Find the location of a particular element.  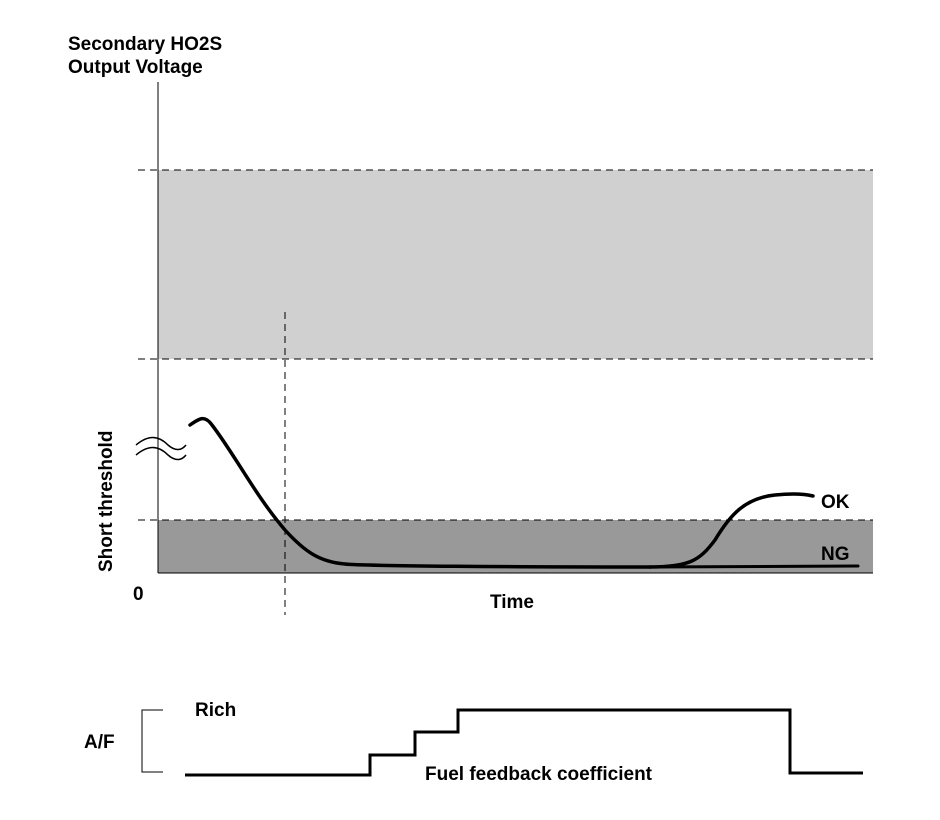

short-threshold-band is located at coordinates (515, 546).